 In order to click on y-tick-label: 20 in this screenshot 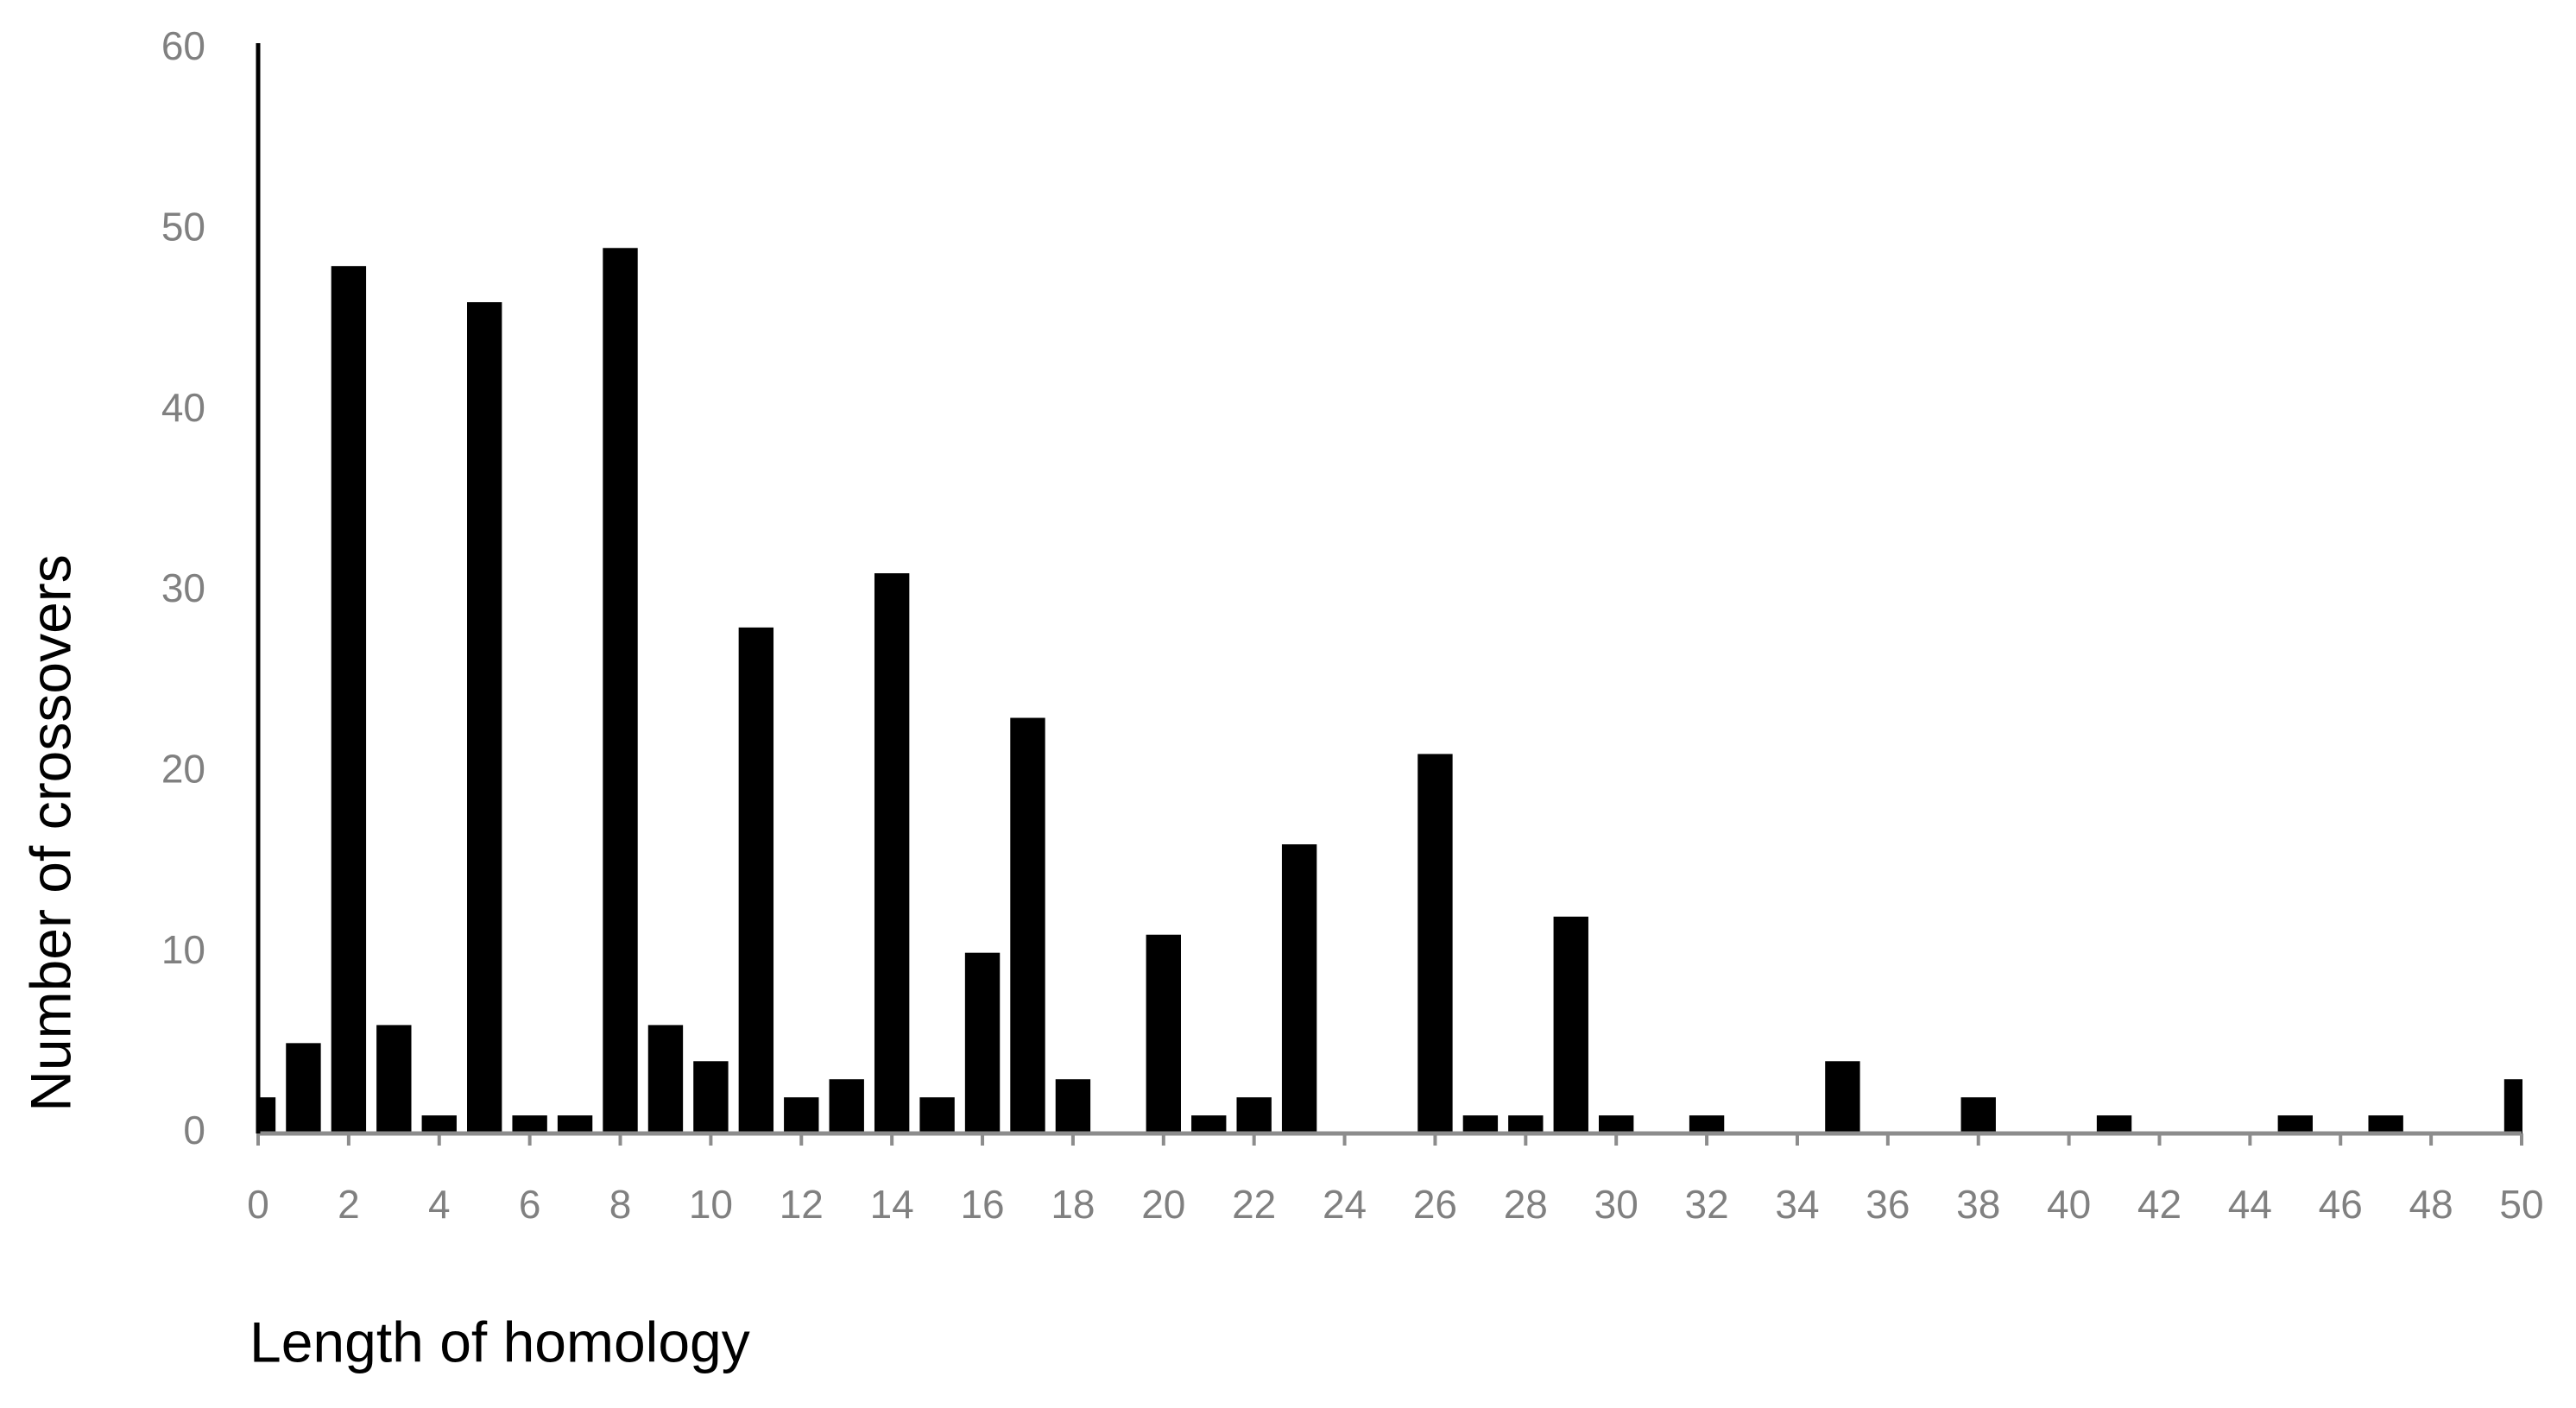, I will do `click(183, 768)`.